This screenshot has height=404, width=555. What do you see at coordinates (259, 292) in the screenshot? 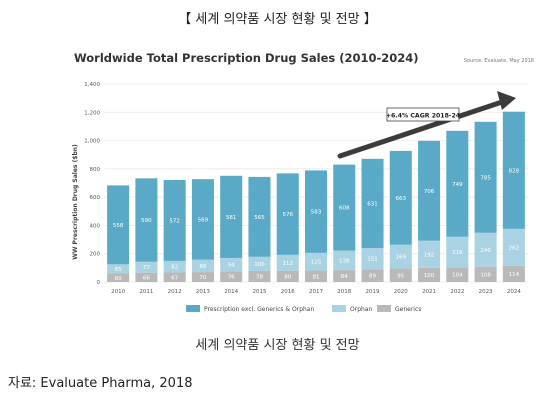
I see `x-tick-label: 2015` at bounding box center [259, 292].